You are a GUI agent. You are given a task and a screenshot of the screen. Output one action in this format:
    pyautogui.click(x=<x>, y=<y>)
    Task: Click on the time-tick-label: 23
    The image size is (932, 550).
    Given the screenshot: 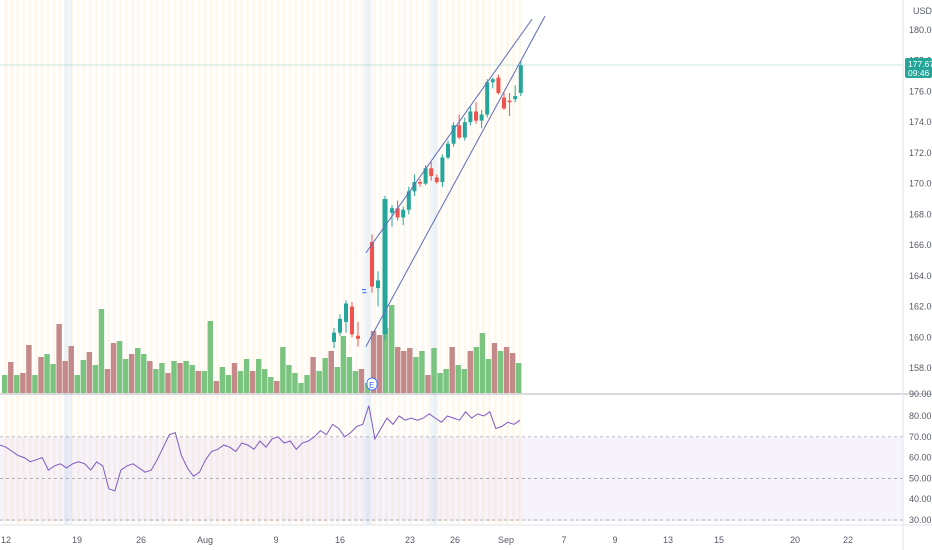 What is the action you would take?
    pyautogui.click(x=410, y=540)
    